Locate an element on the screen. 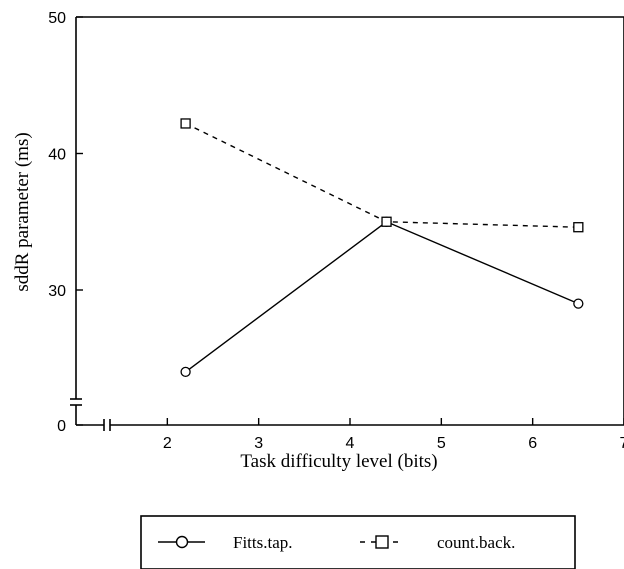  y-axis-title: sddR parameter (ms) is located at coordinates (22, 211).